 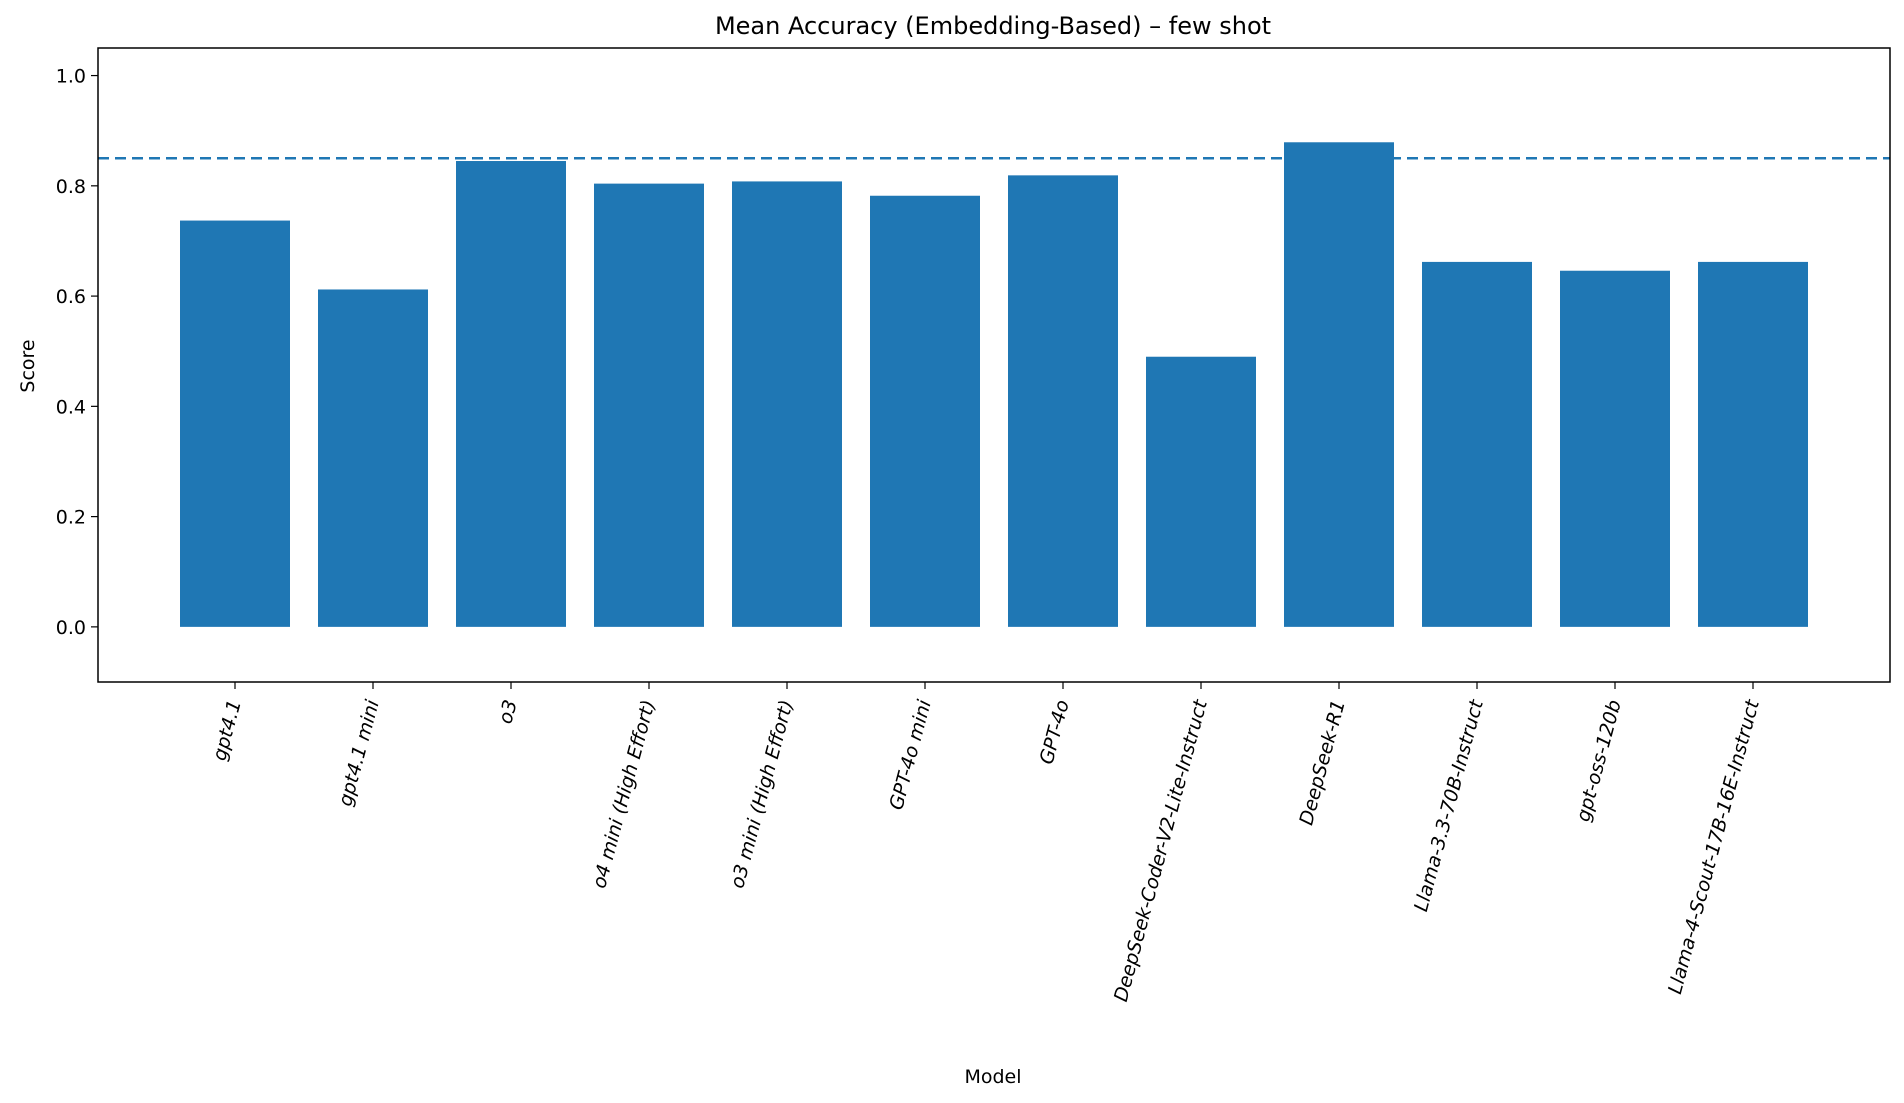 I want to click on y-tick-label: 1.0, so click(x=71, y=77).